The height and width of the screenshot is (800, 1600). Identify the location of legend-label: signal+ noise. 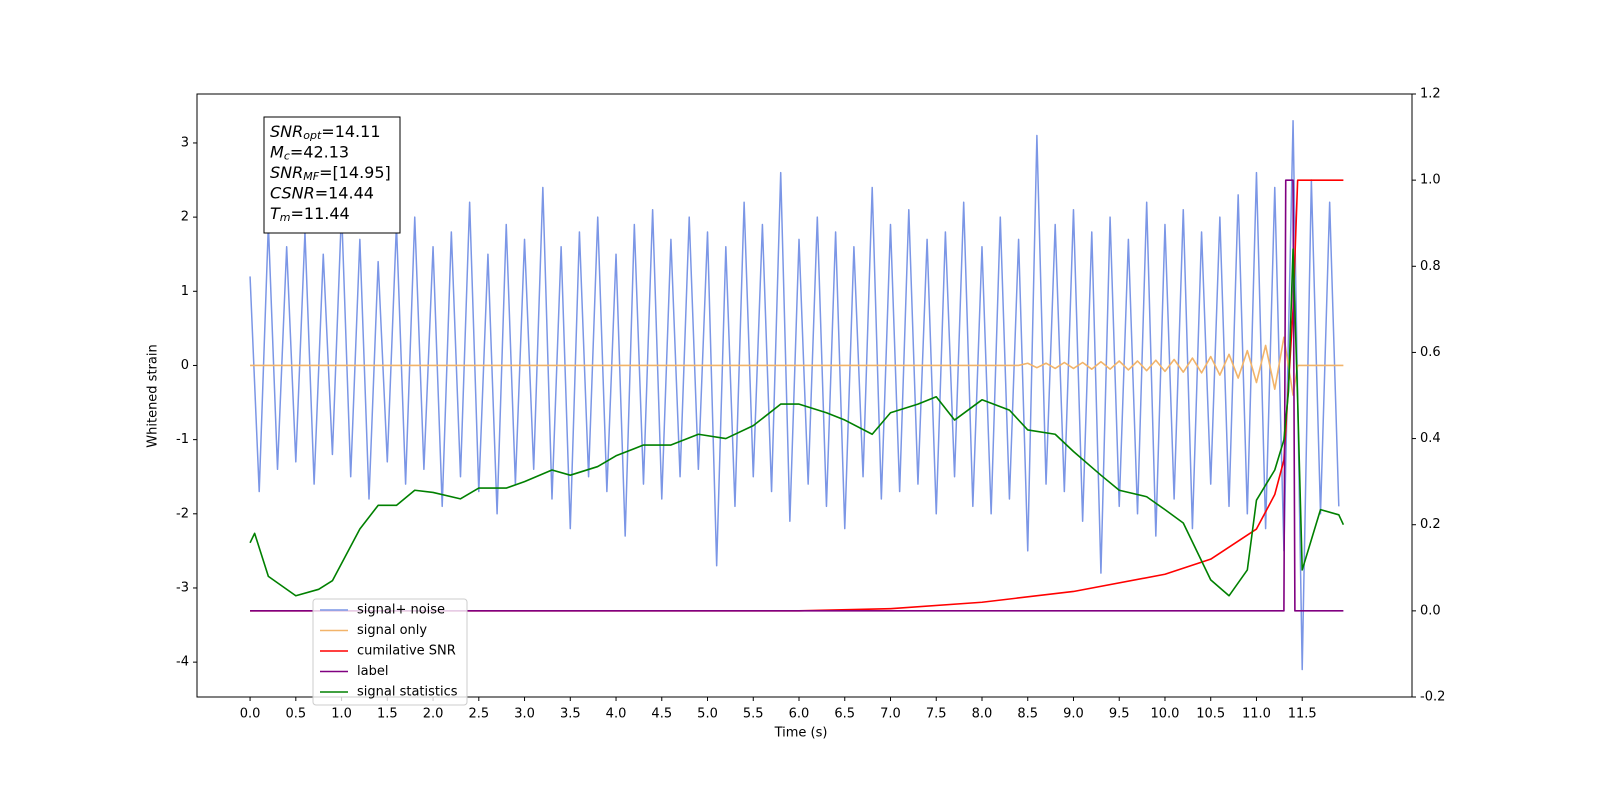
(401, 610).